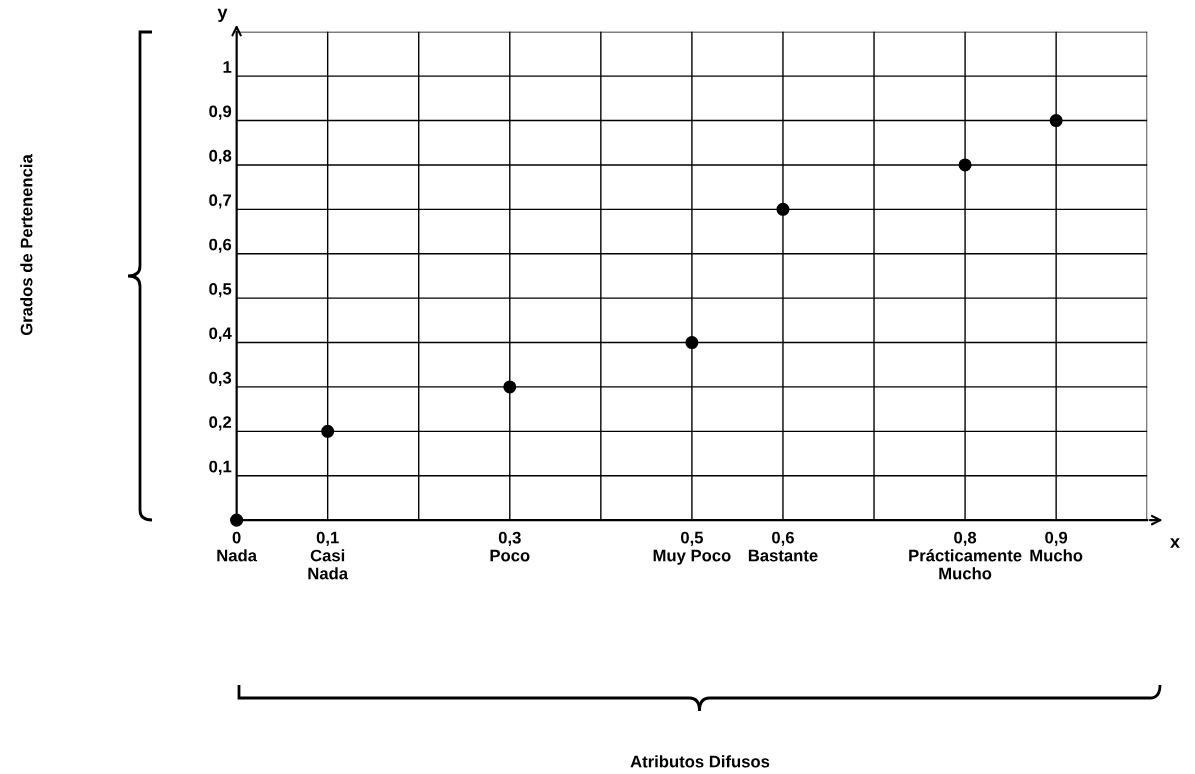 This screenshot has height=774, width=1195. Describe the element at coordinates (1175, 543) in the screenshot. I see `x-axis-title: x` at that location.